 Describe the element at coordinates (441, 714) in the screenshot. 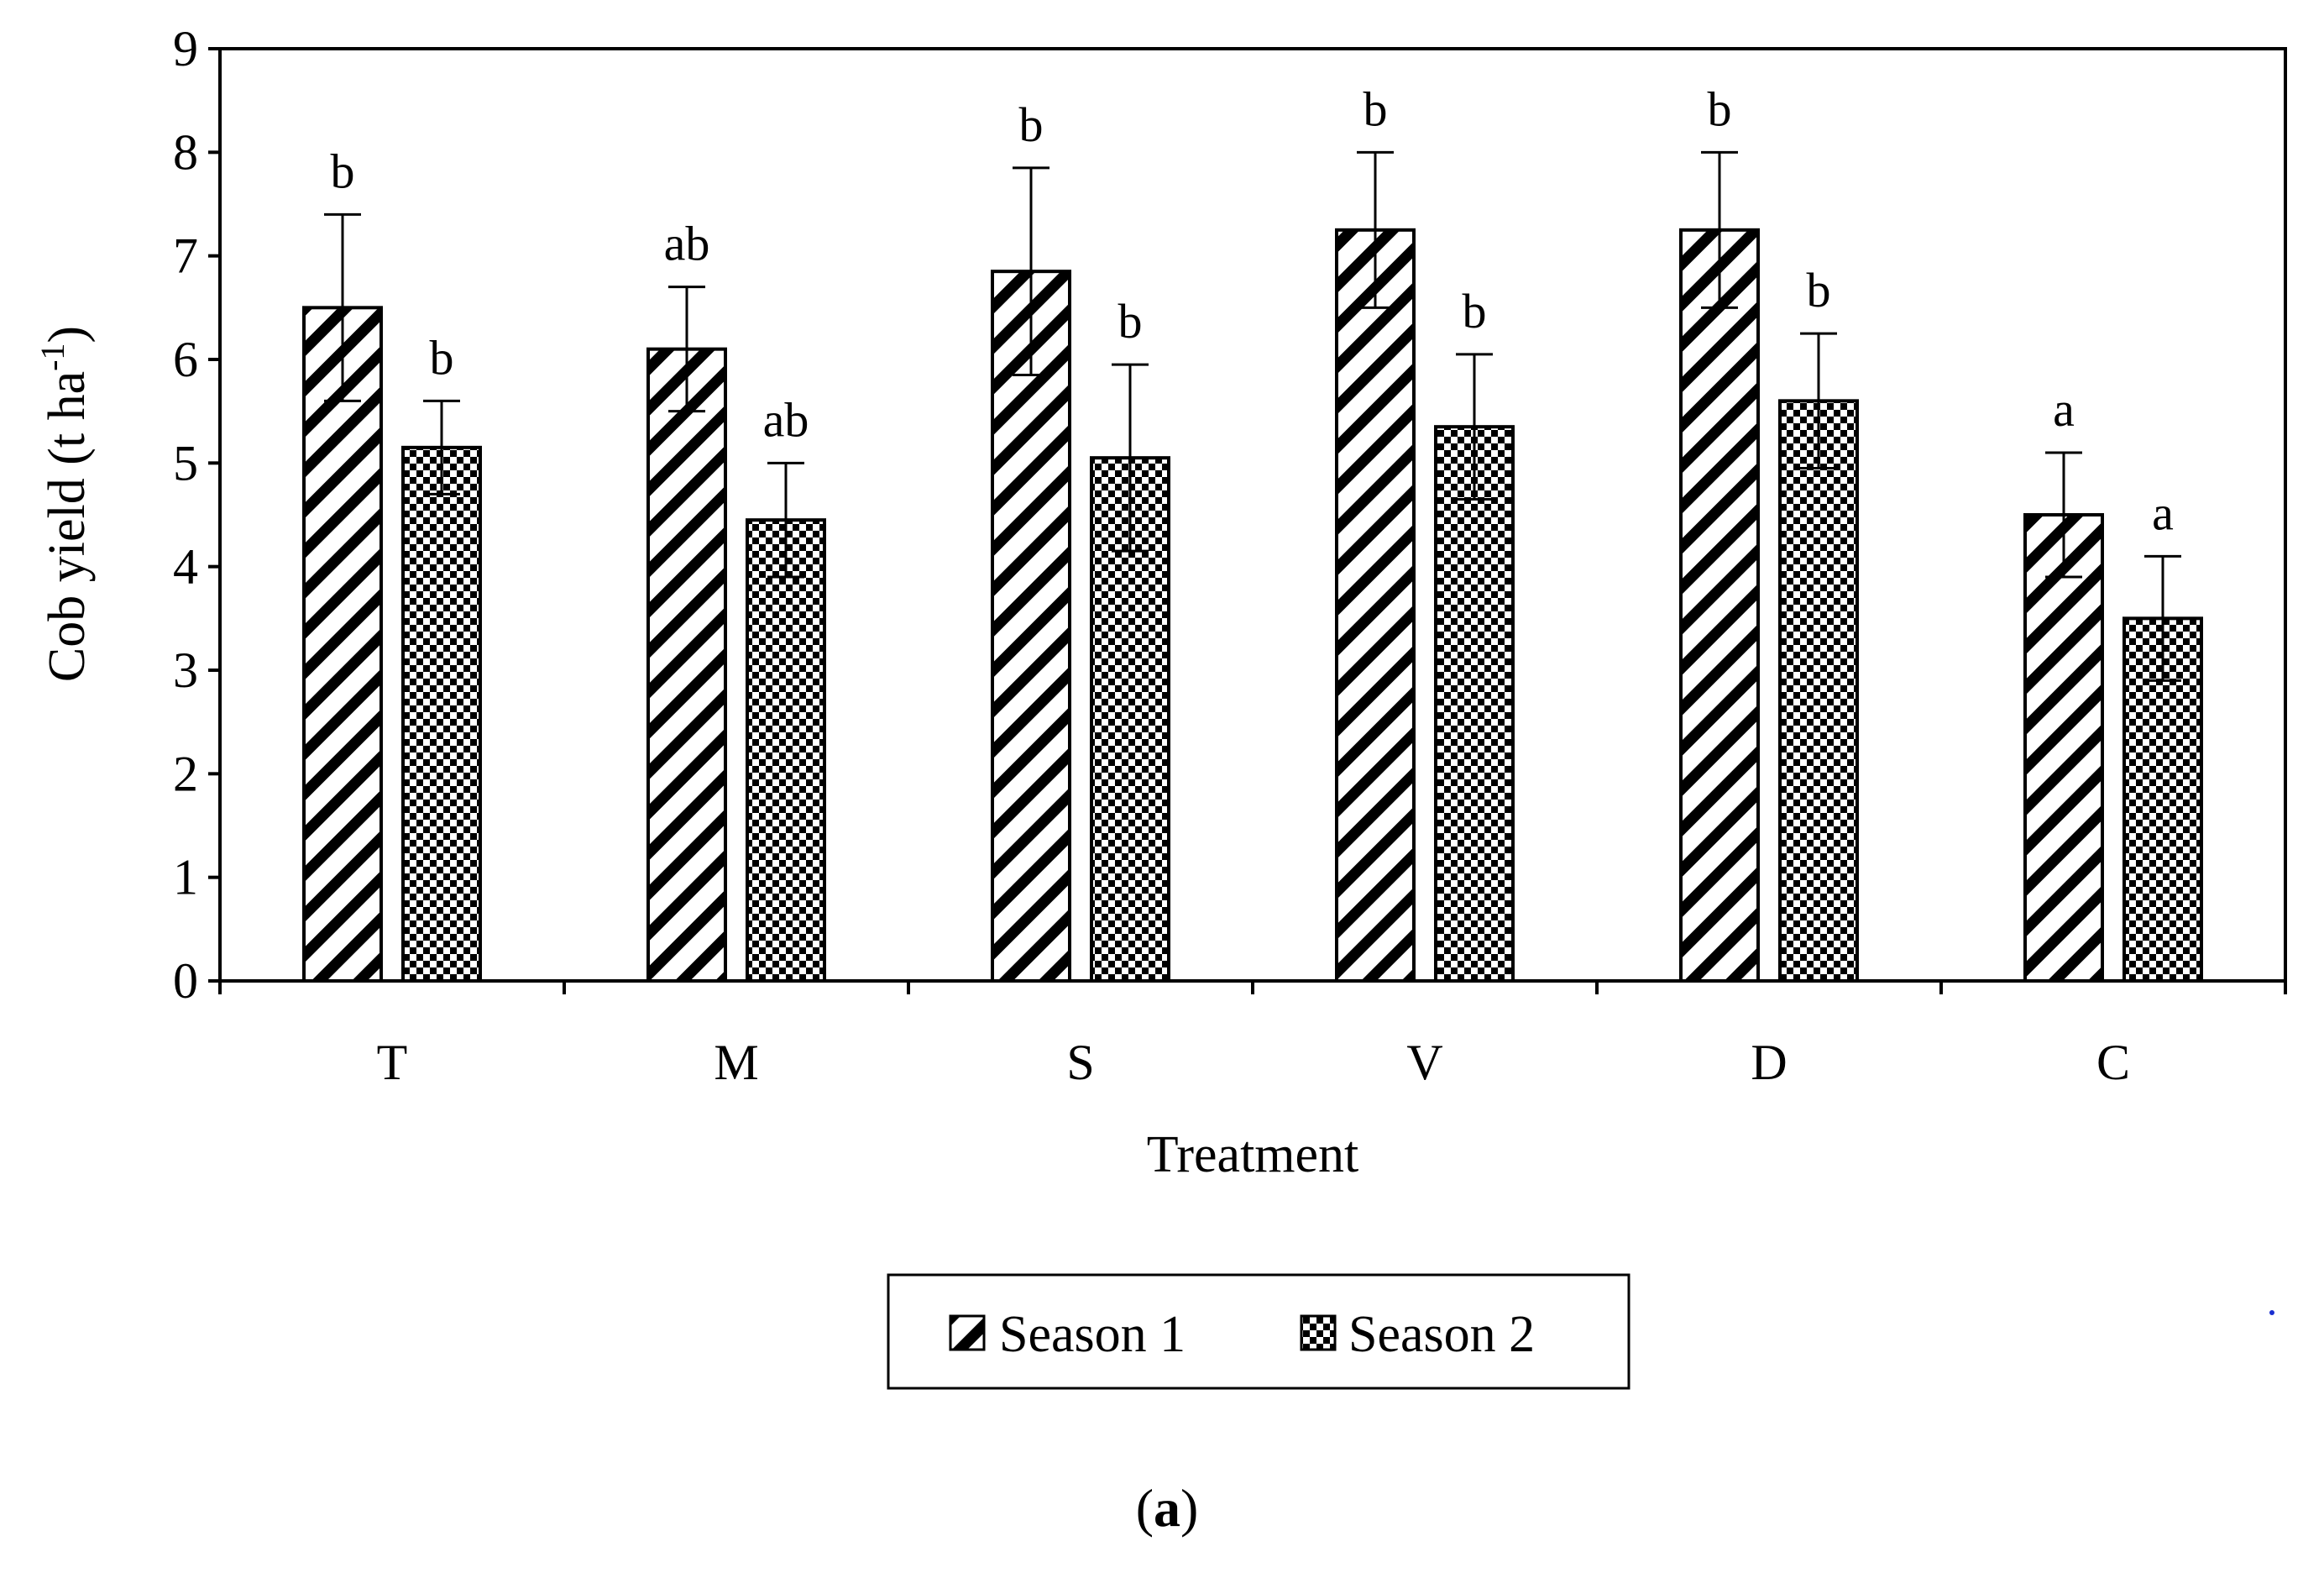

I see `bar-season-2-t` at that location.